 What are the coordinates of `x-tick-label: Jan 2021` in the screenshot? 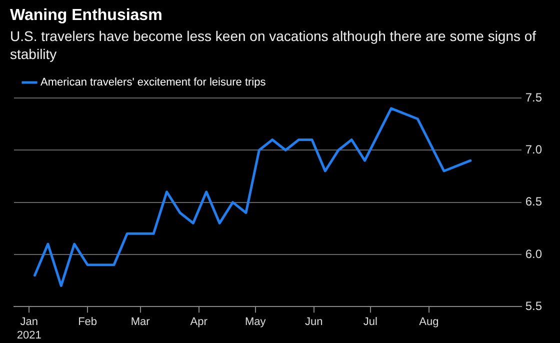 It's located at (29, 329).